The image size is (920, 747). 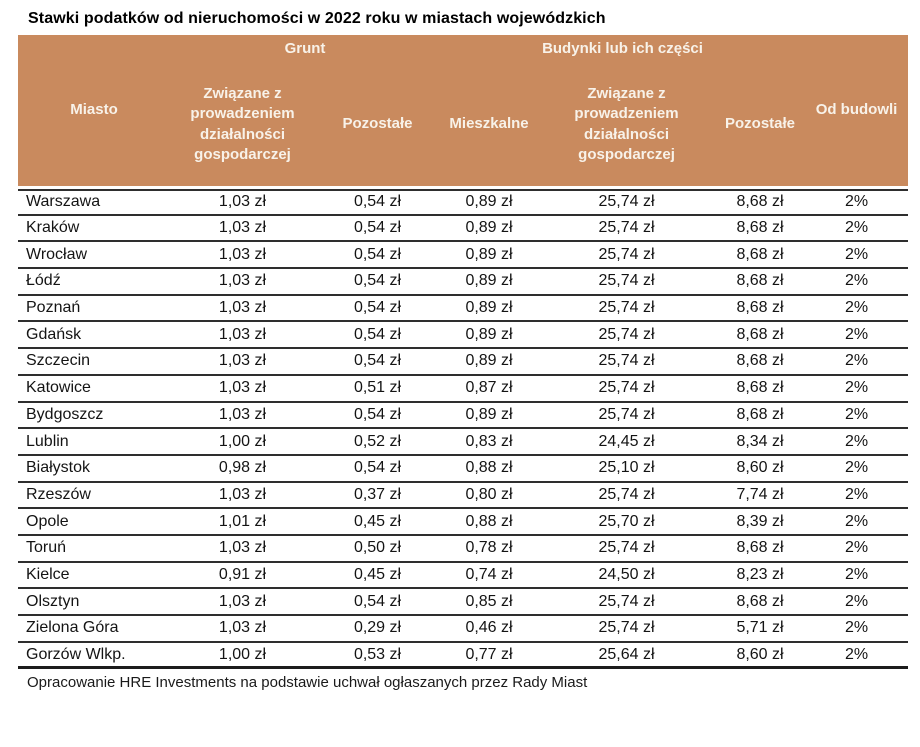 I want to click on column-header-budynki-pozostale: Pozostałe, so click(x=760, y=126).